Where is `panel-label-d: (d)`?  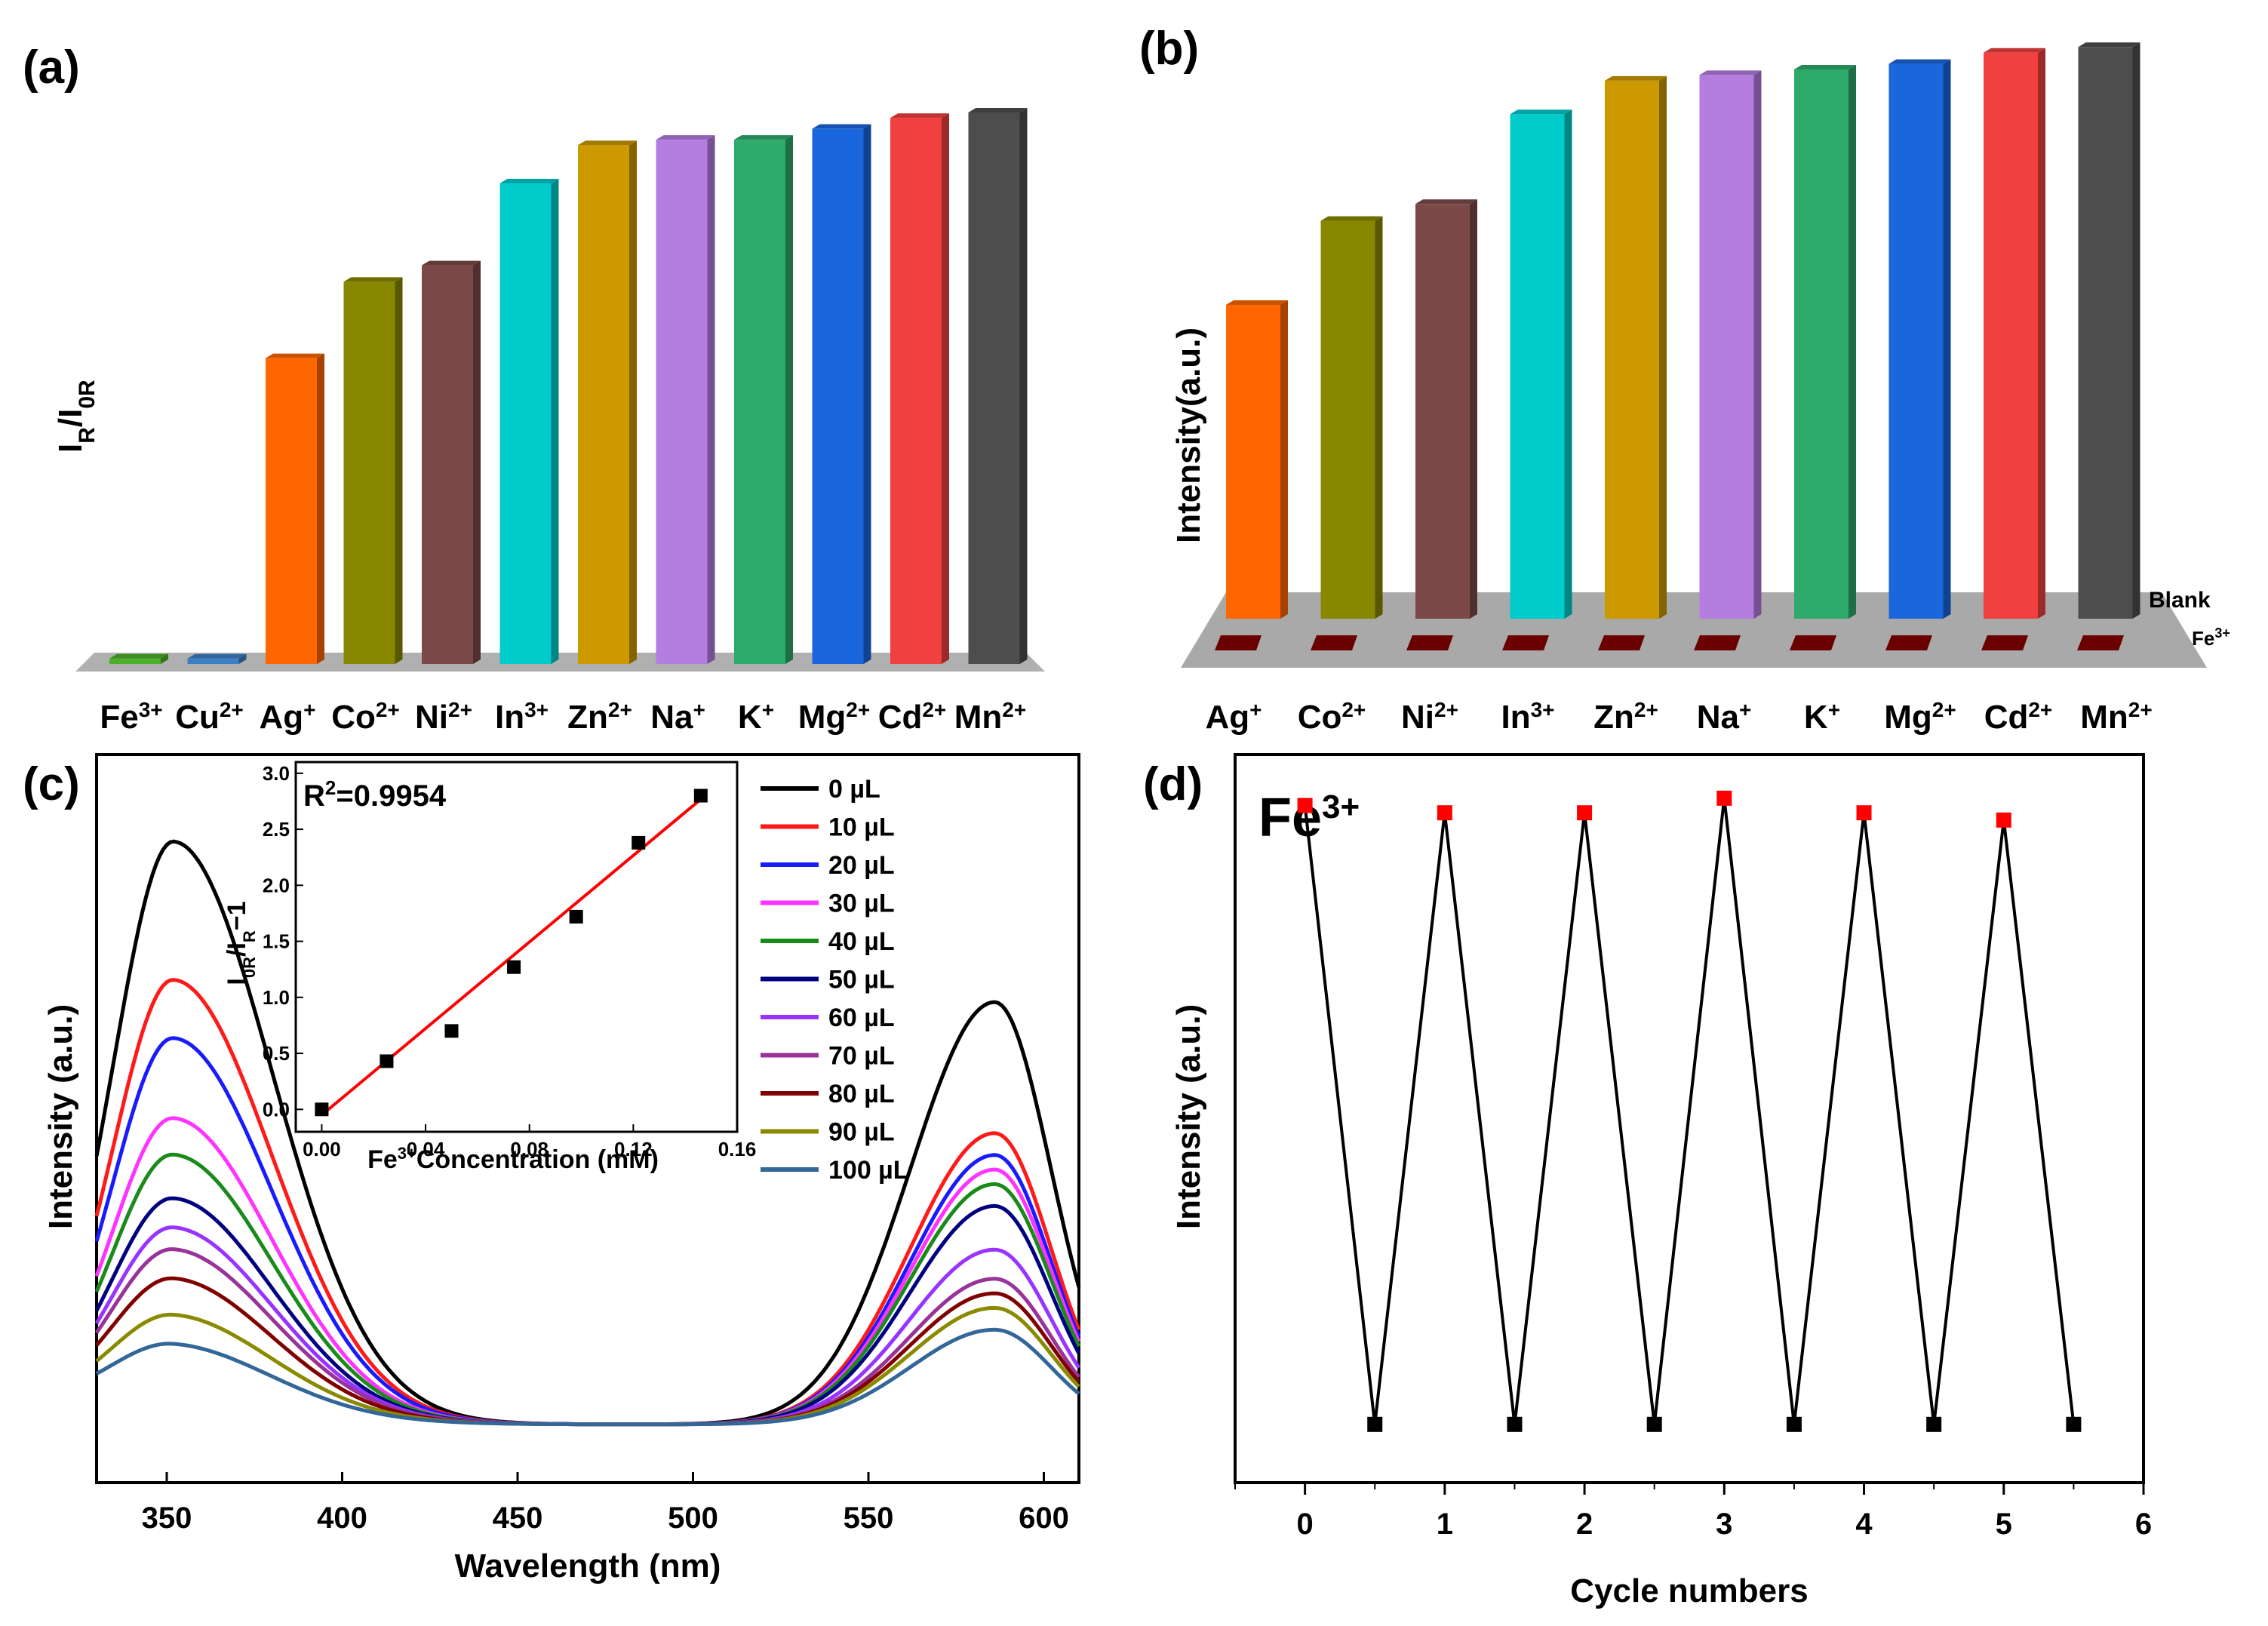 panel-label-d: (d) is located at coordinates (1173, 784).